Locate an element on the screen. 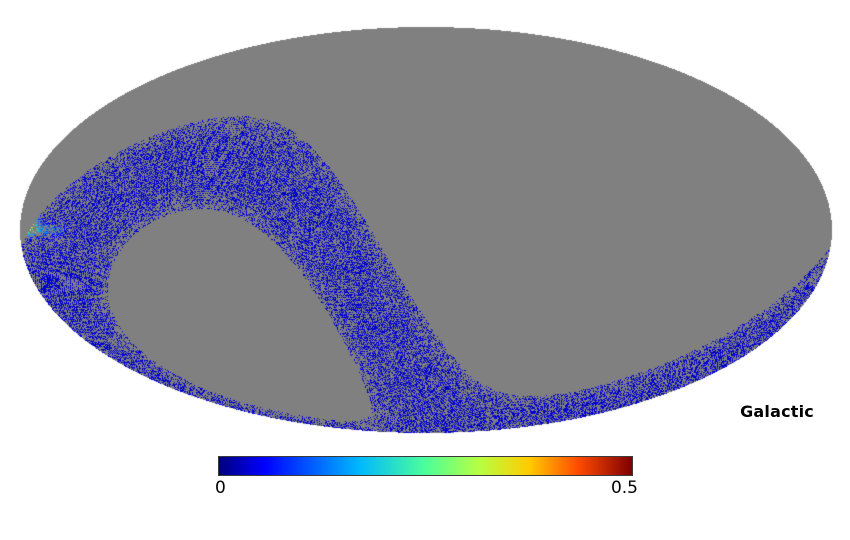 This screenshot has width=850, height=540. colorbar-max-label: 0.5 is located at coordinates (624, 488).